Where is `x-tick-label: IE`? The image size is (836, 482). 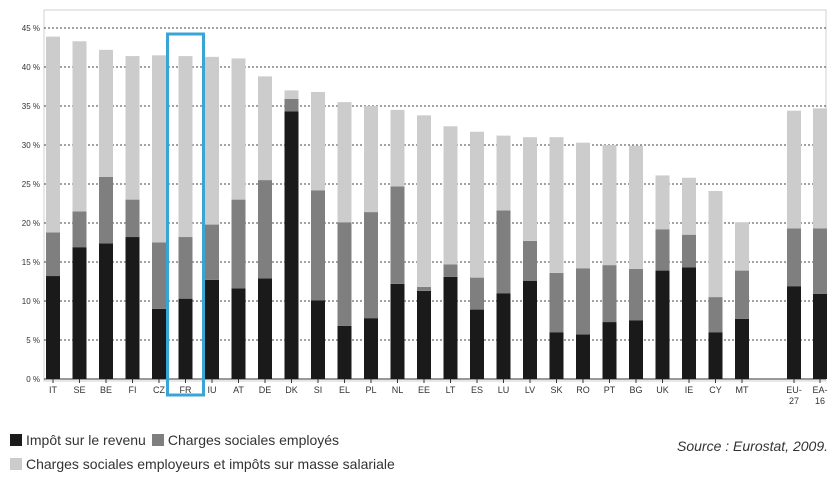
x-tick-label: IE is located at coordinates (689, 390).